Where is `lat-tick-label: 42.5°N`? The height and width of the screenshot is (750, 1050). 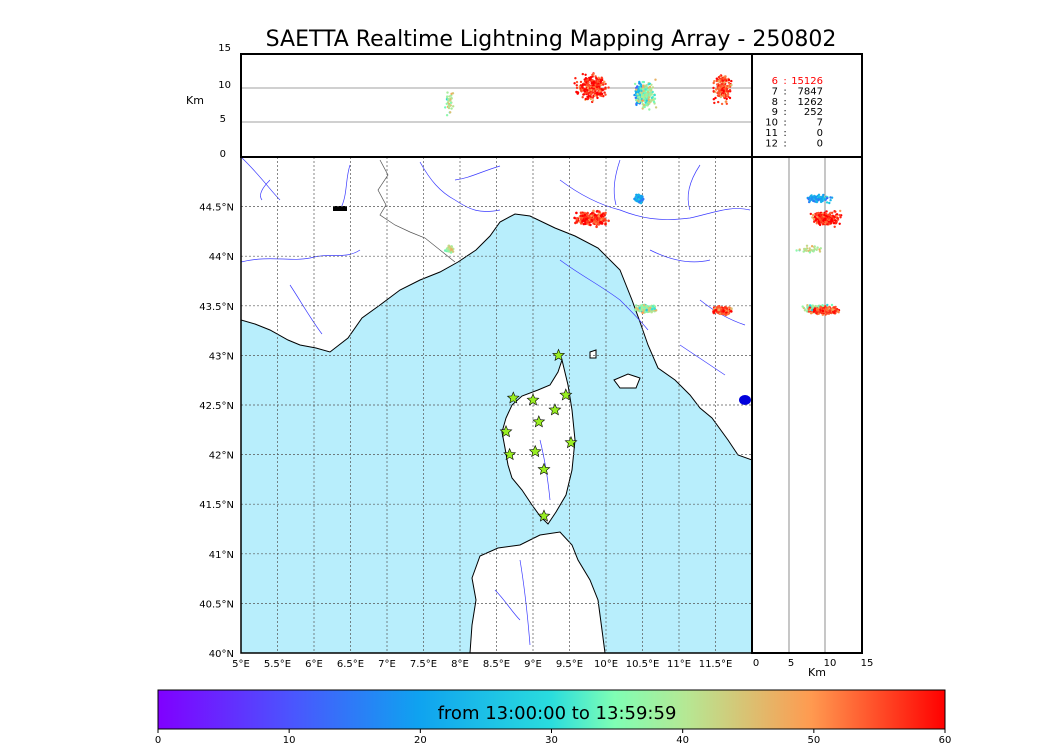
lat-tick-label: 42.5°N is located at coordinates (216, 406).